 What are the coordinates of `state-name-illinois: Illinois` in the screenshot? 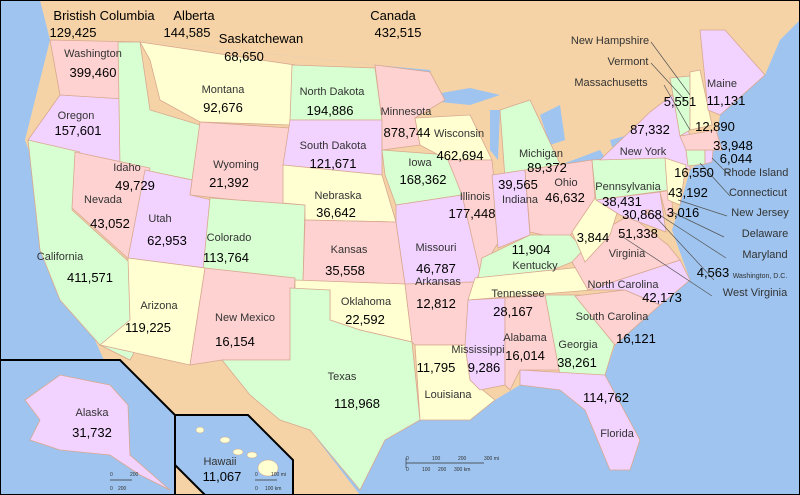 It's located at (475, 197).